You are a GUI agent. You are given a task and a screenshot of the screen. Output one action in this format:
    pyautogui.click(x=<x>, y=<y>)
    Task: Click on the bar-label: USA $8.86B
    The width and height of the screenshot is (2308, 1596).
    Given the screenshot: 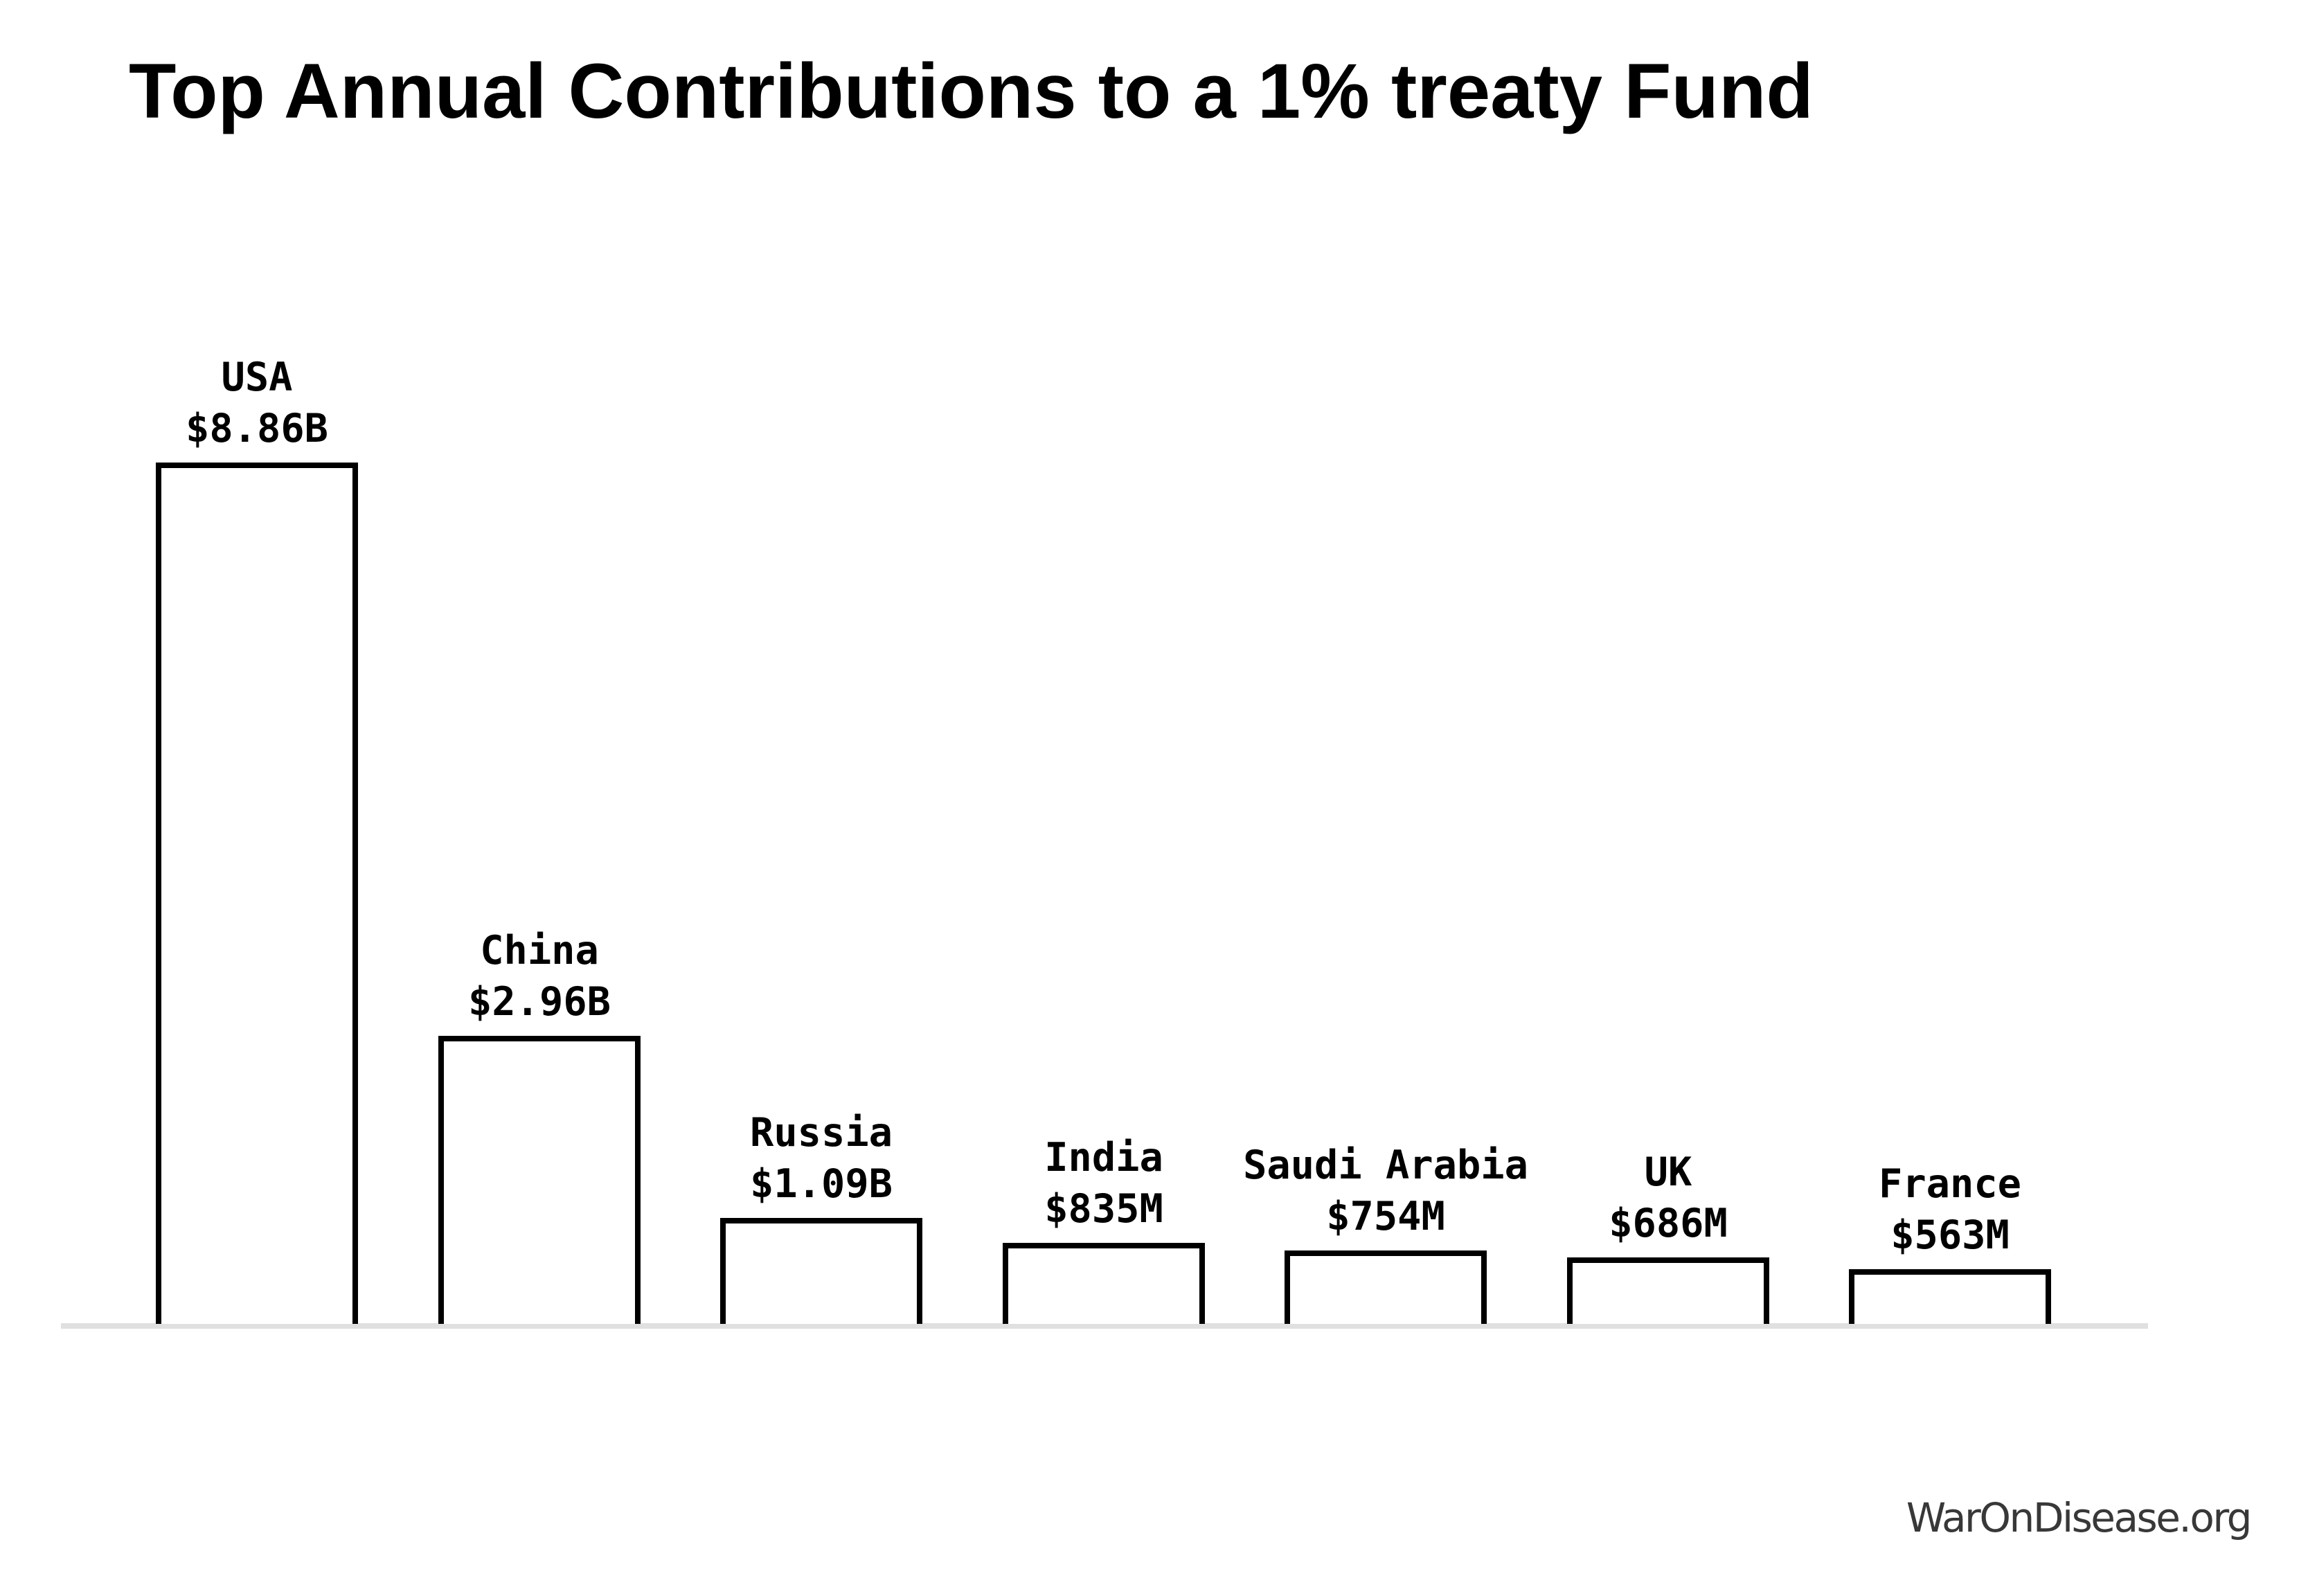 What is the action you would take?
    pyautogui.click(x=257, y=403)
    